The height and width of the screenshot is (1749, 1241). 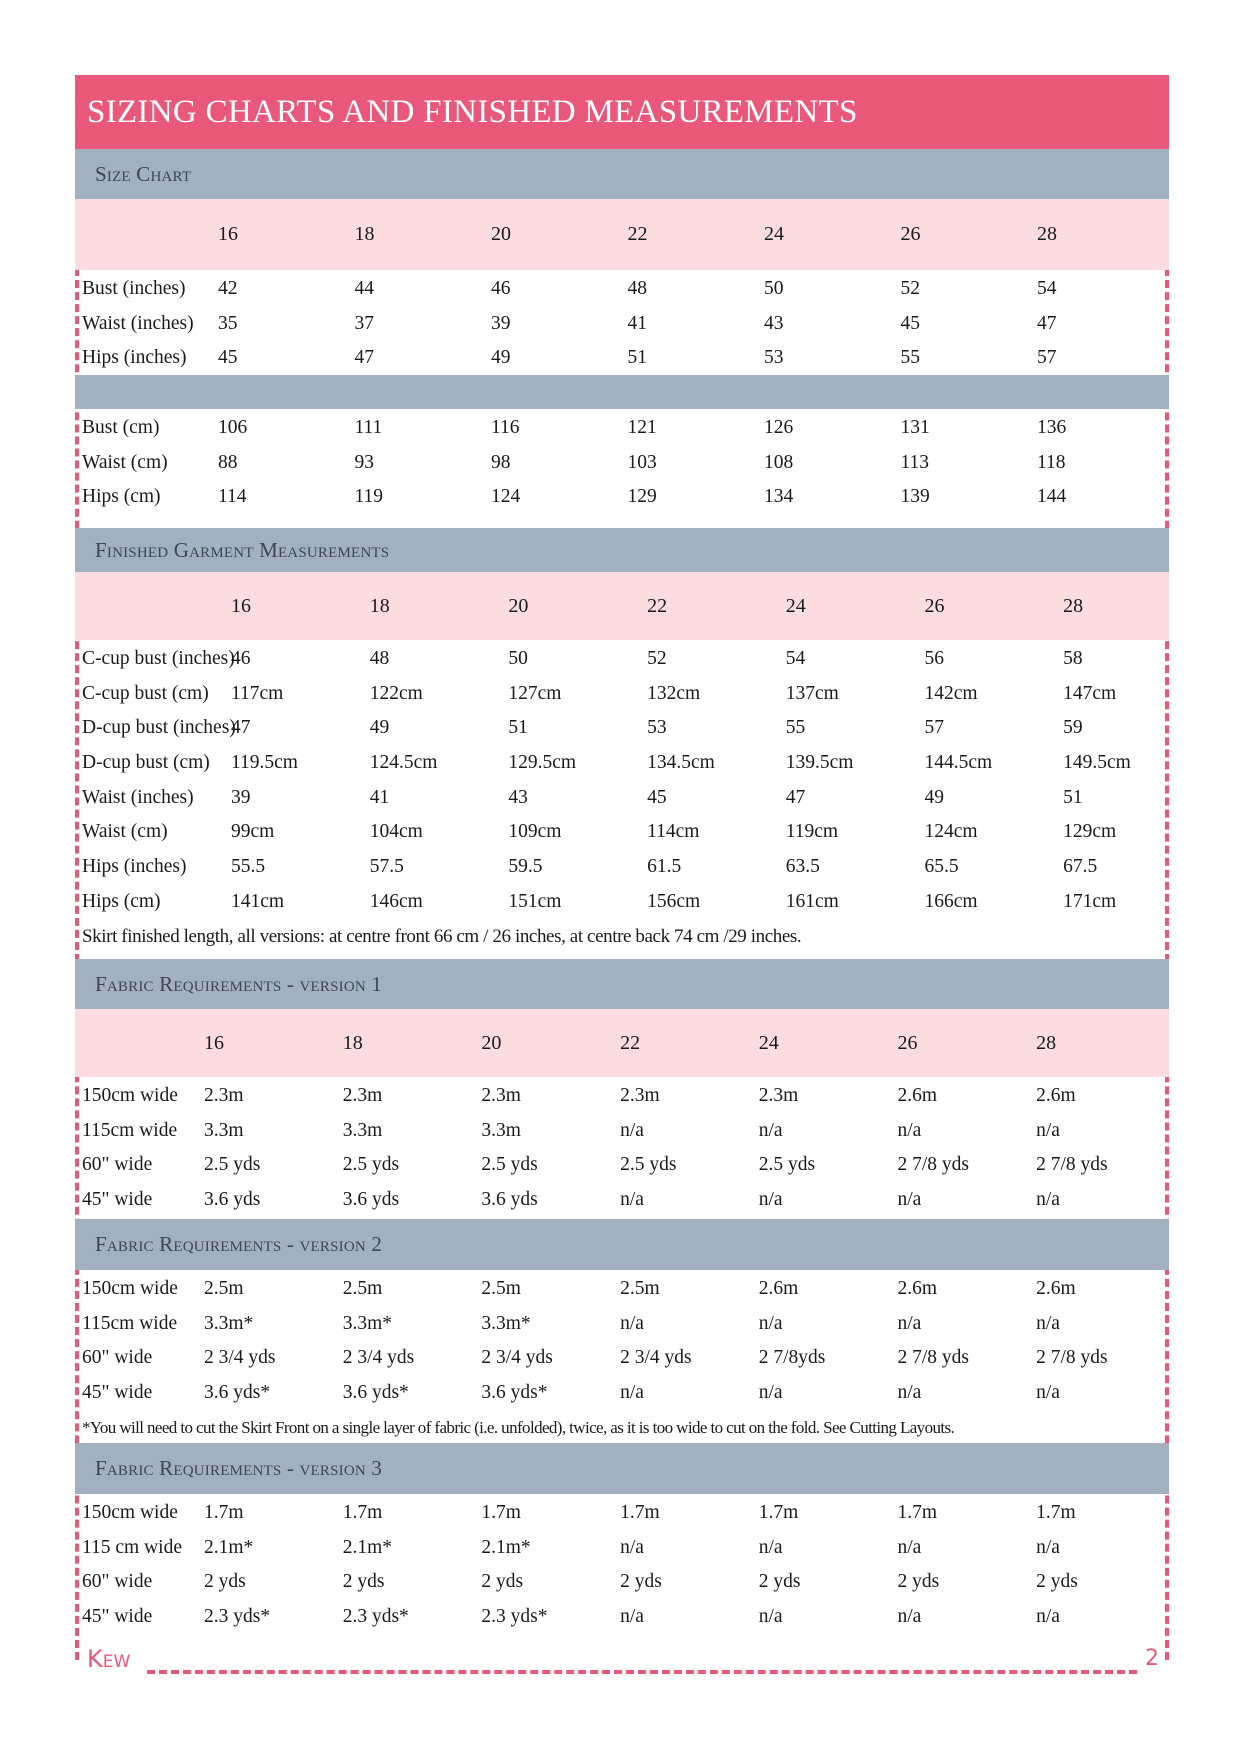 I want to click on cell-value: 88, so click(x=228, y=462).